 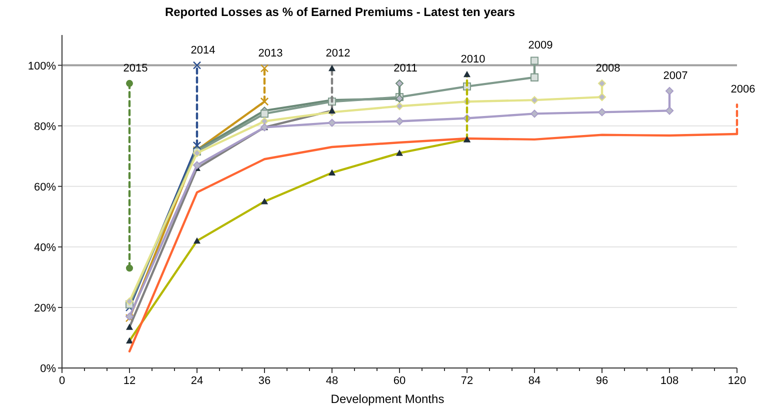 What do you see at coordinates (467, 381) in the screenshot?
I see `x-tick-label: 72` at bounding box center [467, 381].